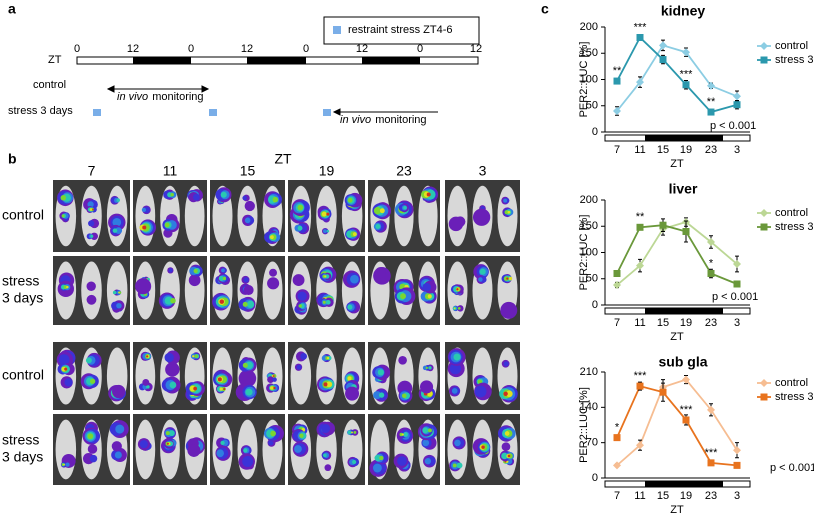  Describe the element at coordinates (791, 46) in the screenshot. I see `legend-text: control` at that location.